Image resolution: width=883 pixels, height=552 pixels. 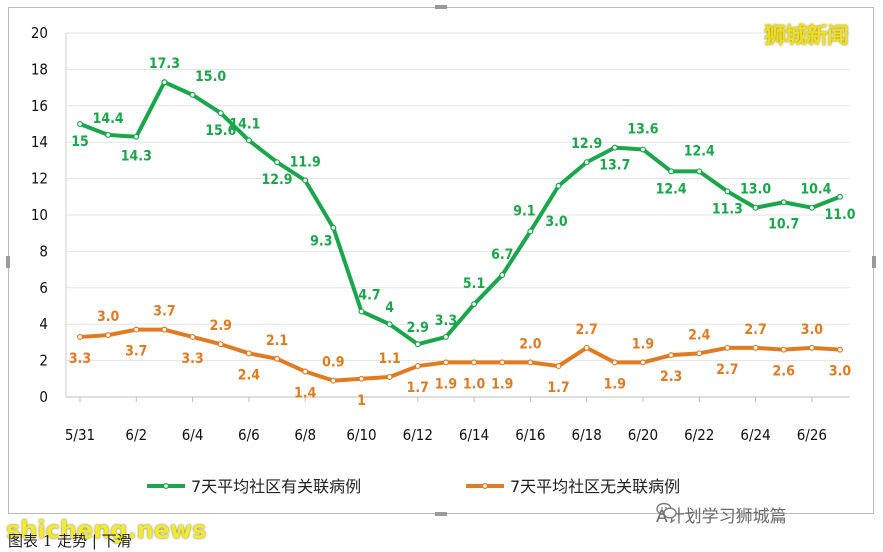 I want to click on x-tick-label: 6/6, so click(x=249, y=435).